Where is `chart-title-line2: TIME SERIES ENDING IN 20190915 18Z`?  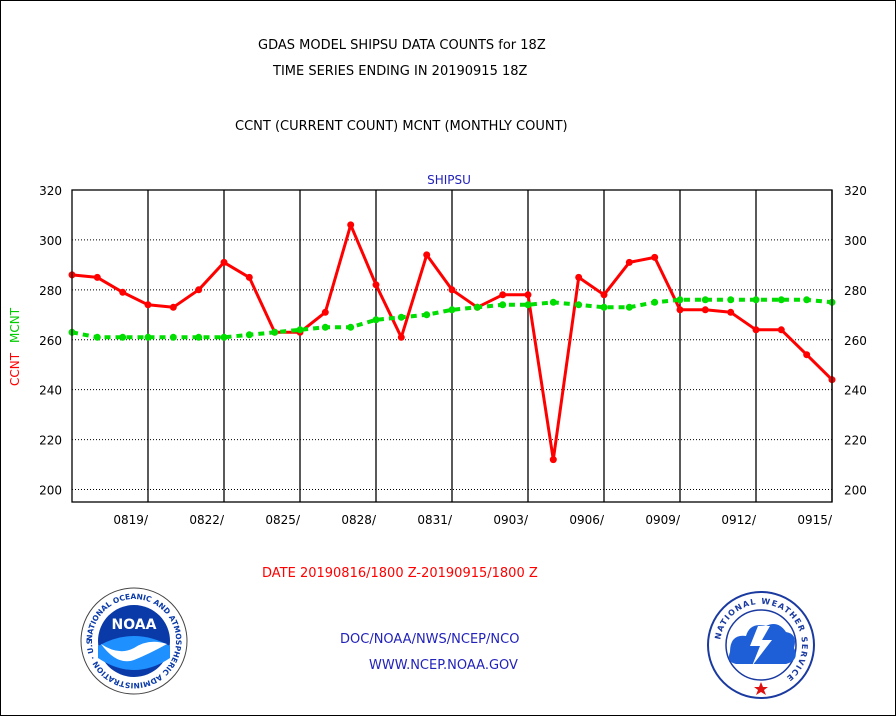
chart-title-line2: TIME SERIES ENDING IN 20190915 18Z is located at coordinates (400, 71).